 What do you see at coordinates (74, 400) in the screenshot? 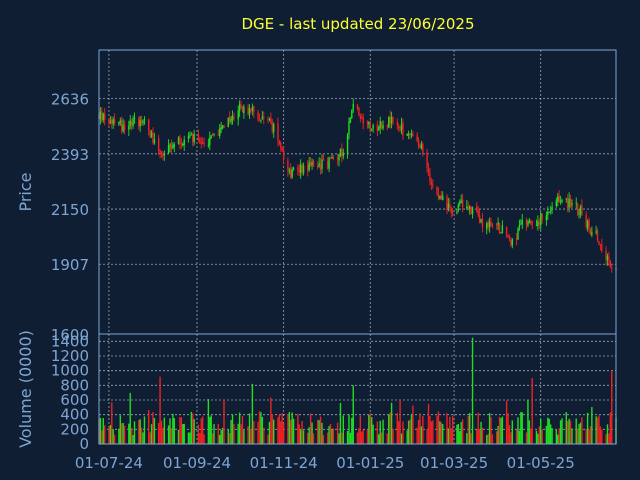
I see `volume-tick-label: 600` at bounding box center [74, 400].